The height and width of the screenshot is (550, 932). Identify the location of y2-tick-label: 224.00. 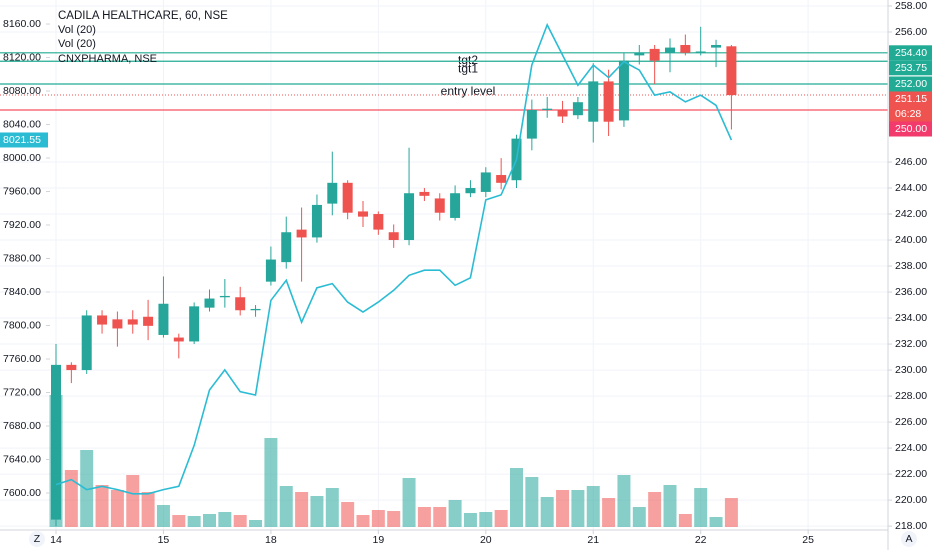
(911, 448).